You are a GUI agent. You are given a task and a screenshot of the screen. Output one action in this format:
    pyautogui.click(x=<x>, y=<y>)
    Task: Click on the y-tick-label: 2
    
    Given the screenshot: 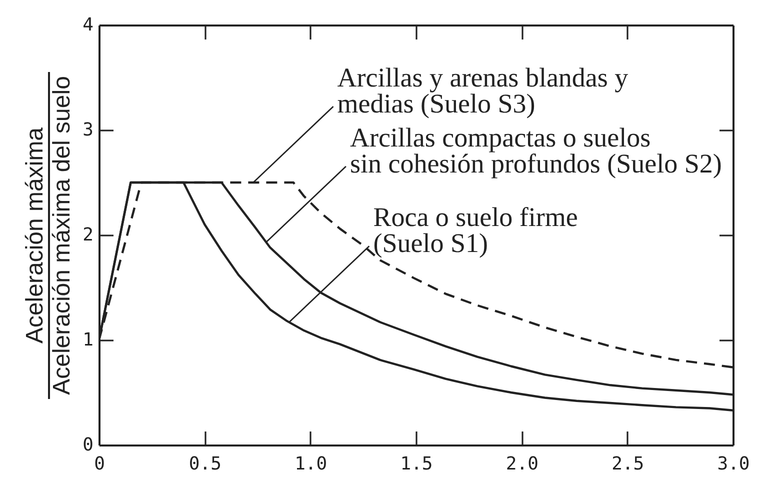 What is the action you would take?
    pyautogui.click(x=88, y=235)
    